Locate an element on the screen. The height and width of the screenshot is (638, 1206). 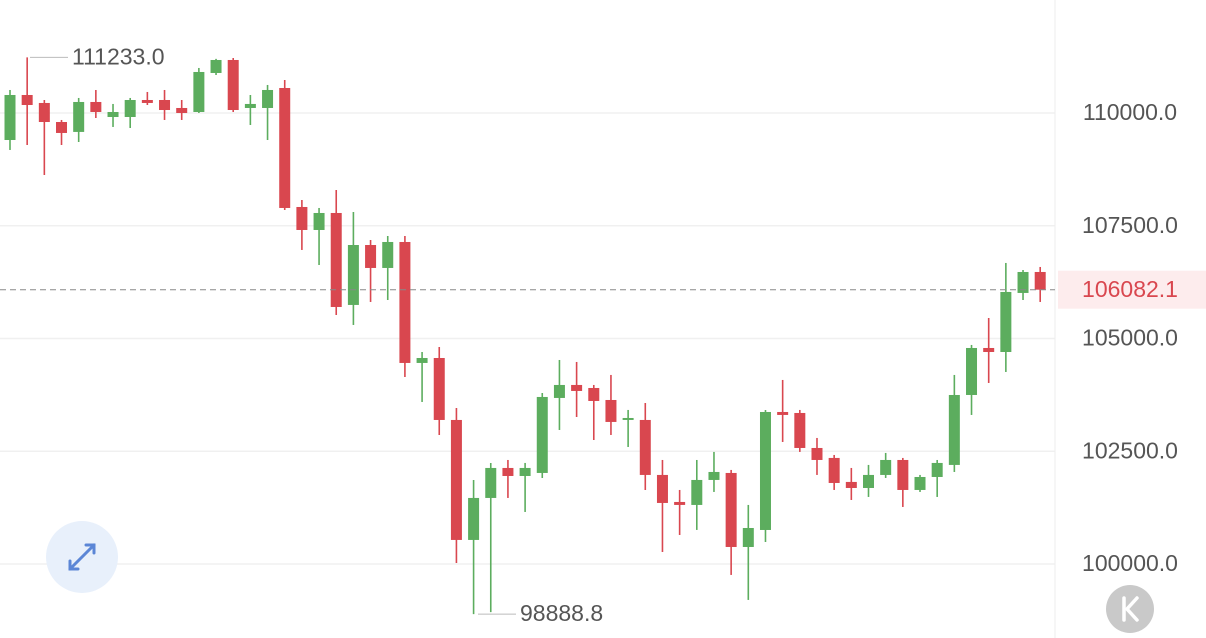
y-tick-label: 105000.0 is located at coordinates (1130, 338).